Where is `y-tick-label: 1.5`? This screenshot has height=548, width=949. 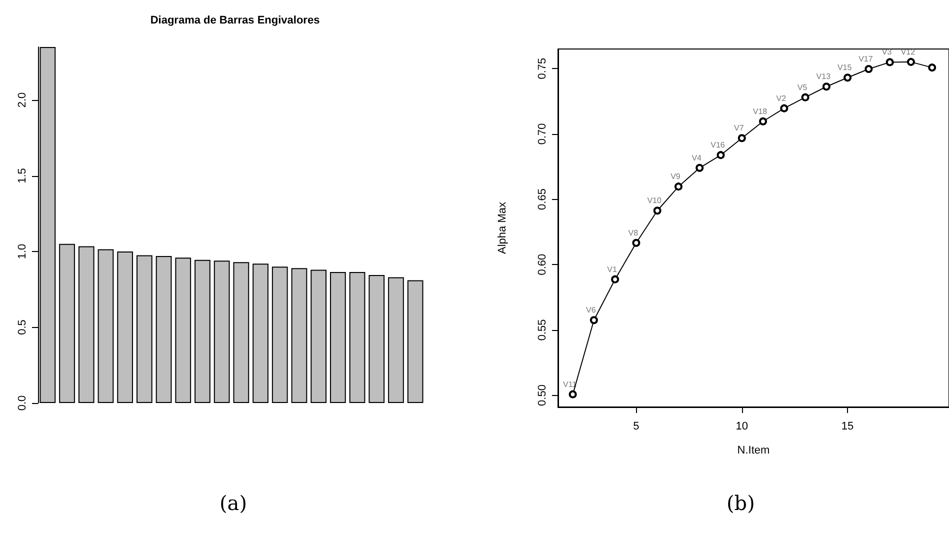 y-tick-label: 1.5 is located at coordinates (22, 176).